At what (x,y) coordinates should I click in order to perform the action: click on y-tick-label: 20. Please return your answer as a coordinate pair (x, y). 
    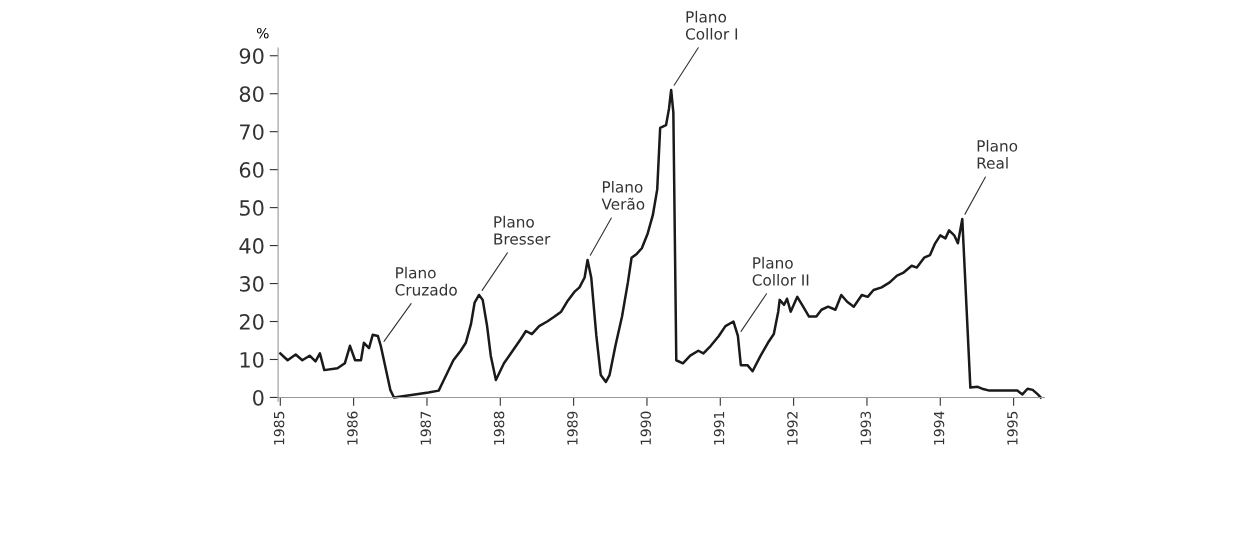
    Looking at the image, I should click on (251, 321).